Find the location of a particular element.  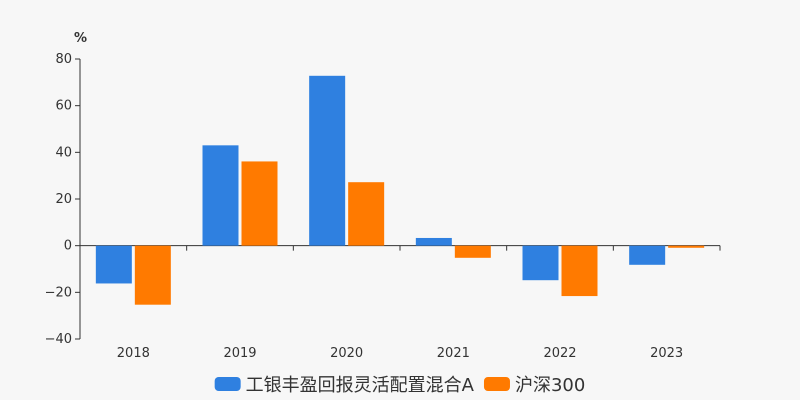

legend-label: 沪深300 is located at coordinates (550, 385).